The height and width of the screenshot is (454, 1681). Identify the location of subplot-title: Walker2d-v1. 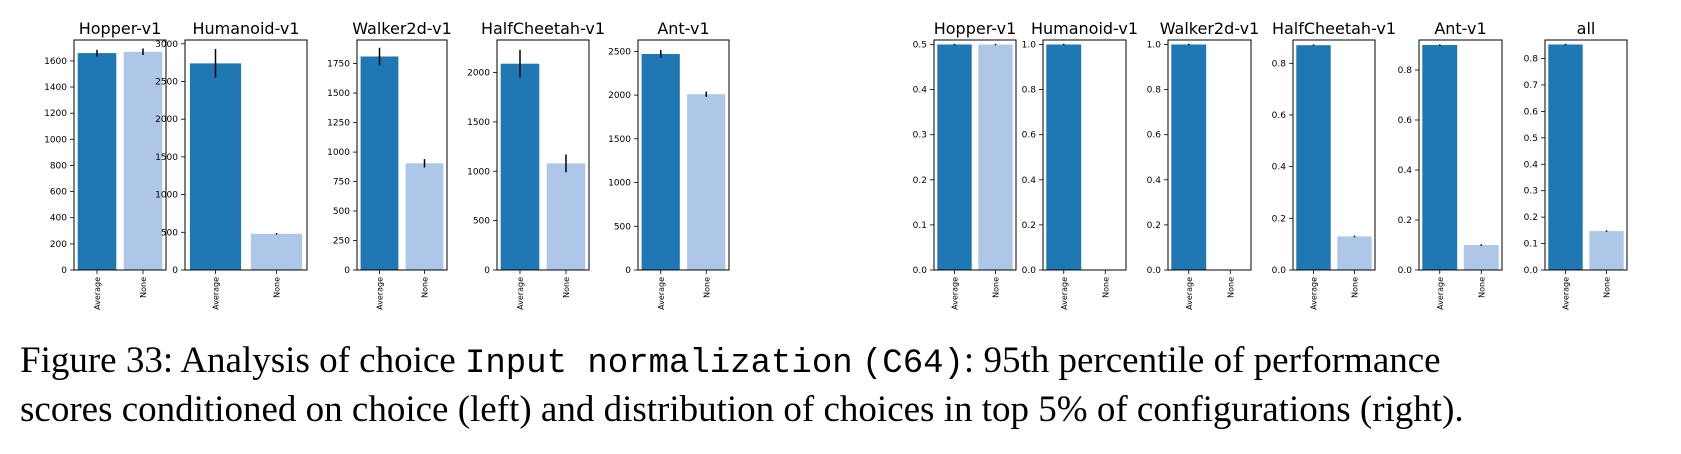
(402, 28).